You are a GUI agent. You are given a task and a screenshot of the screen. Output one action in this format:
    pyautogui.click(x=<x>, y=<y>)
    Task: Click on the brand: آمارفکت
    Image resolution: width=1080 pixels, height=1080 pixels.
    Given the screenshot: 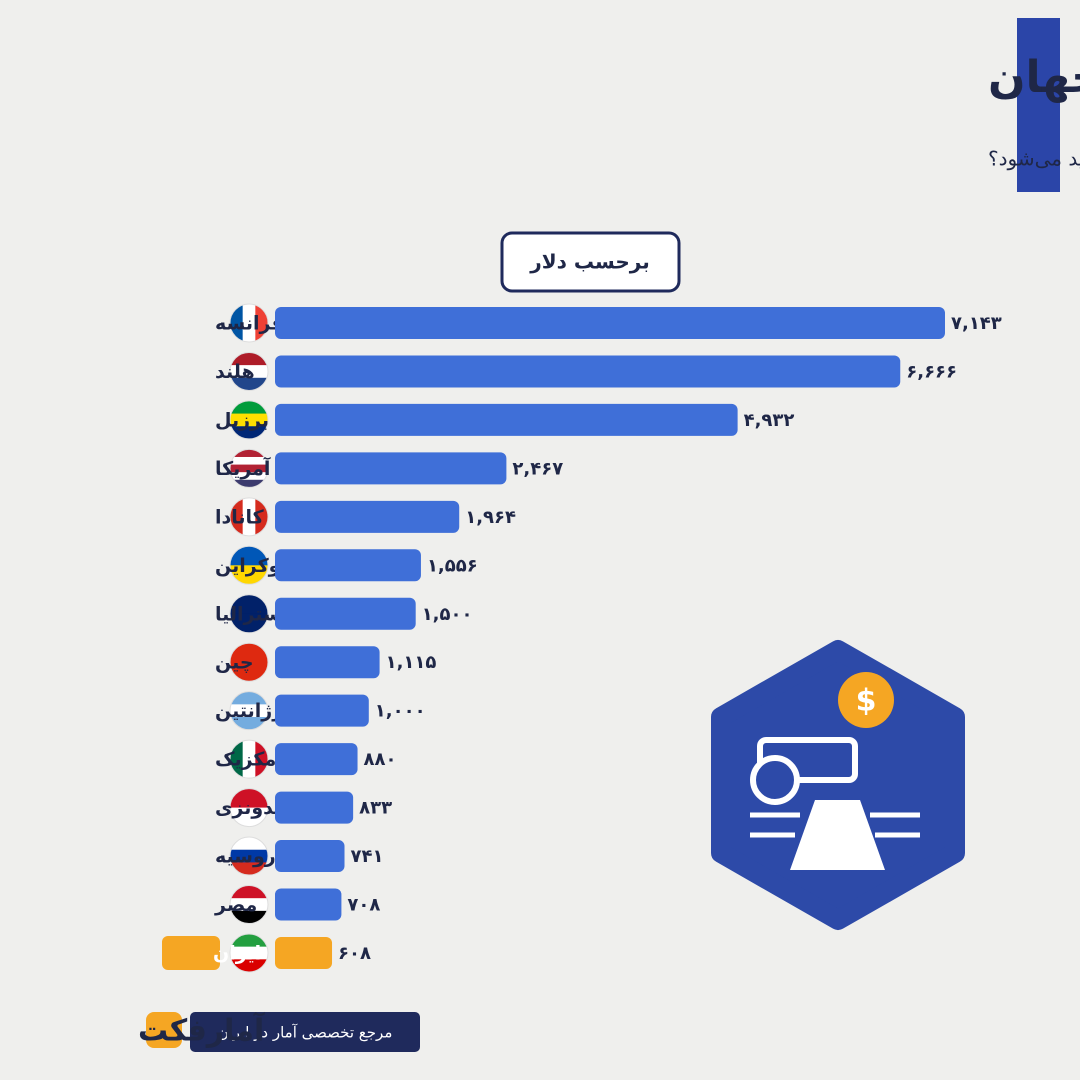 What is the action you would take?
    pyautogui.click(x=201, y=1030)
    